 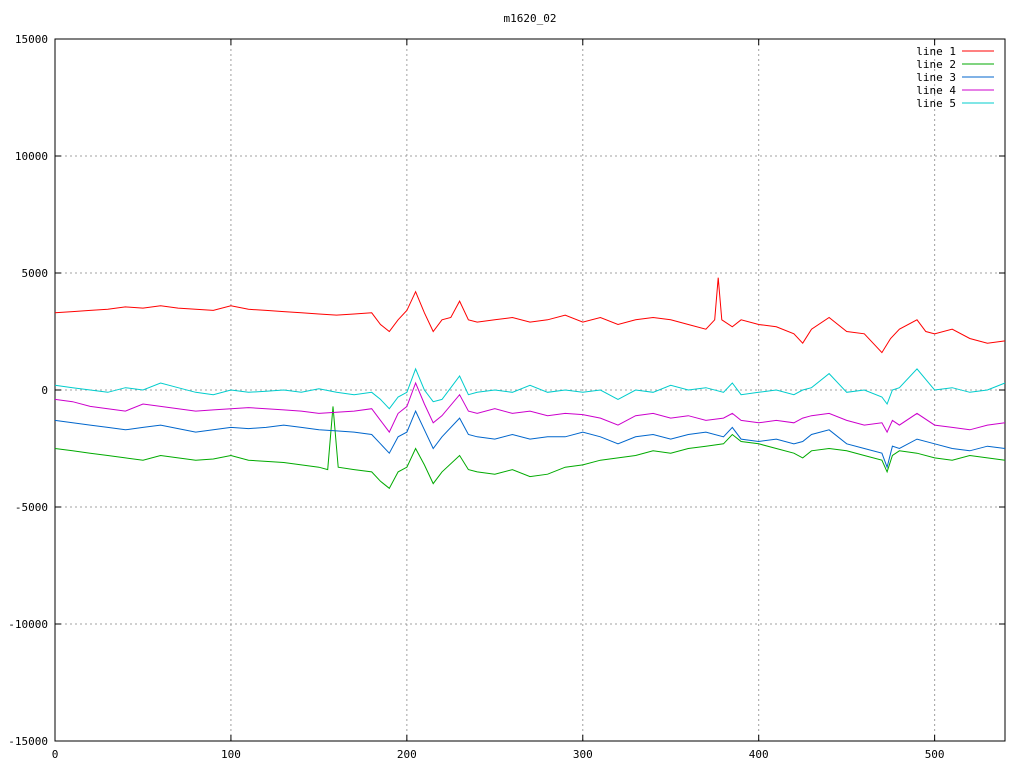 I want to click on x-tick-label: 500, so click(x=935, y=754).